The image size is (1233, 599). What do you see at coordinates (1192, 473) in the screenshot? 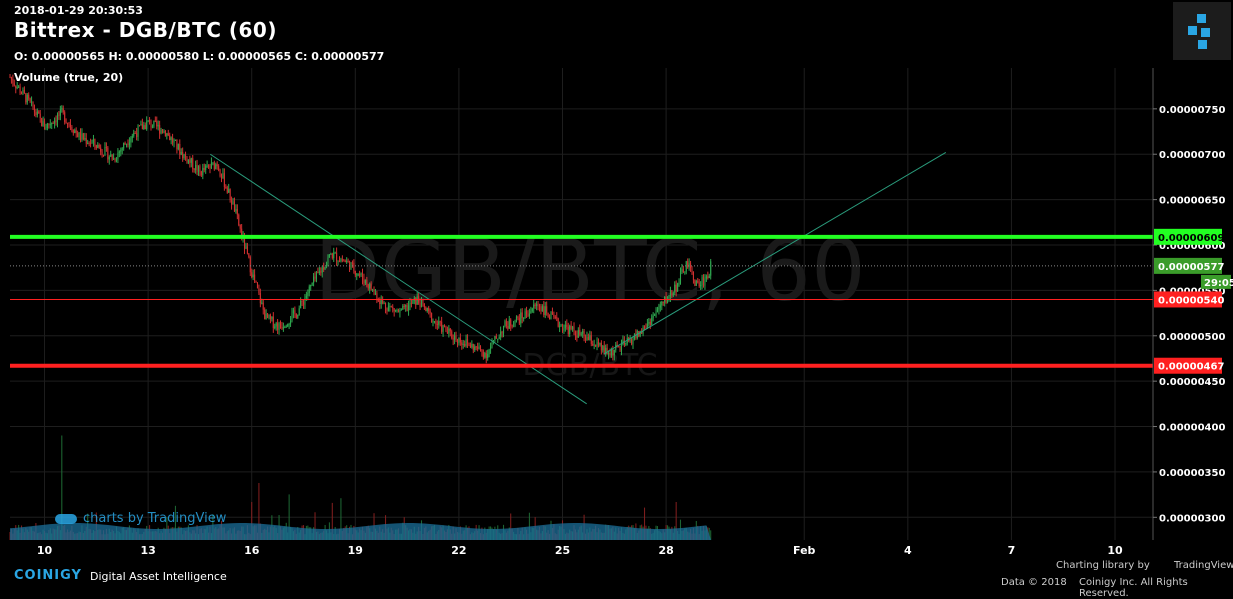
I see `y-tick-label: 0.00000350` at bounding box center [1192, 473].